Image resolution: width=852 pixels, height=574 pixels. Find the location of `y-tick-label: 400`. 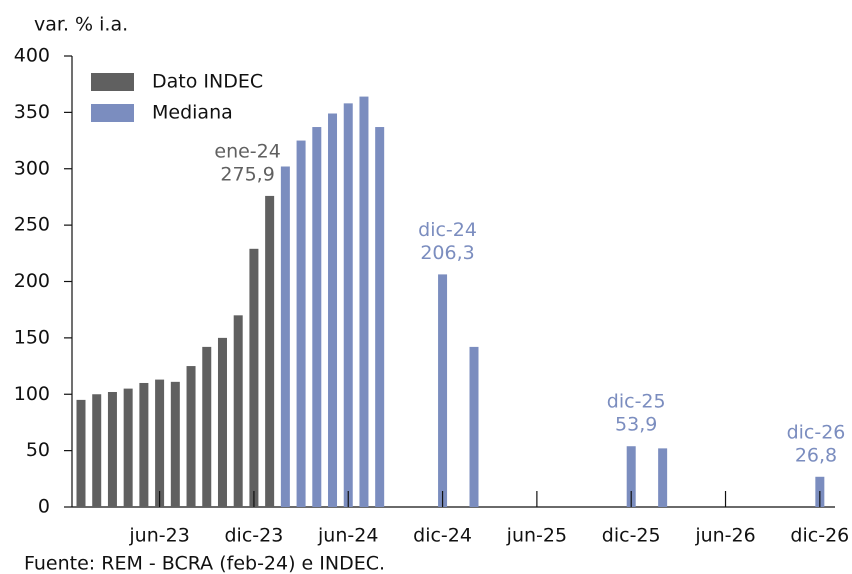

y-tick-label: 400 is located at coordinates (32, 56).